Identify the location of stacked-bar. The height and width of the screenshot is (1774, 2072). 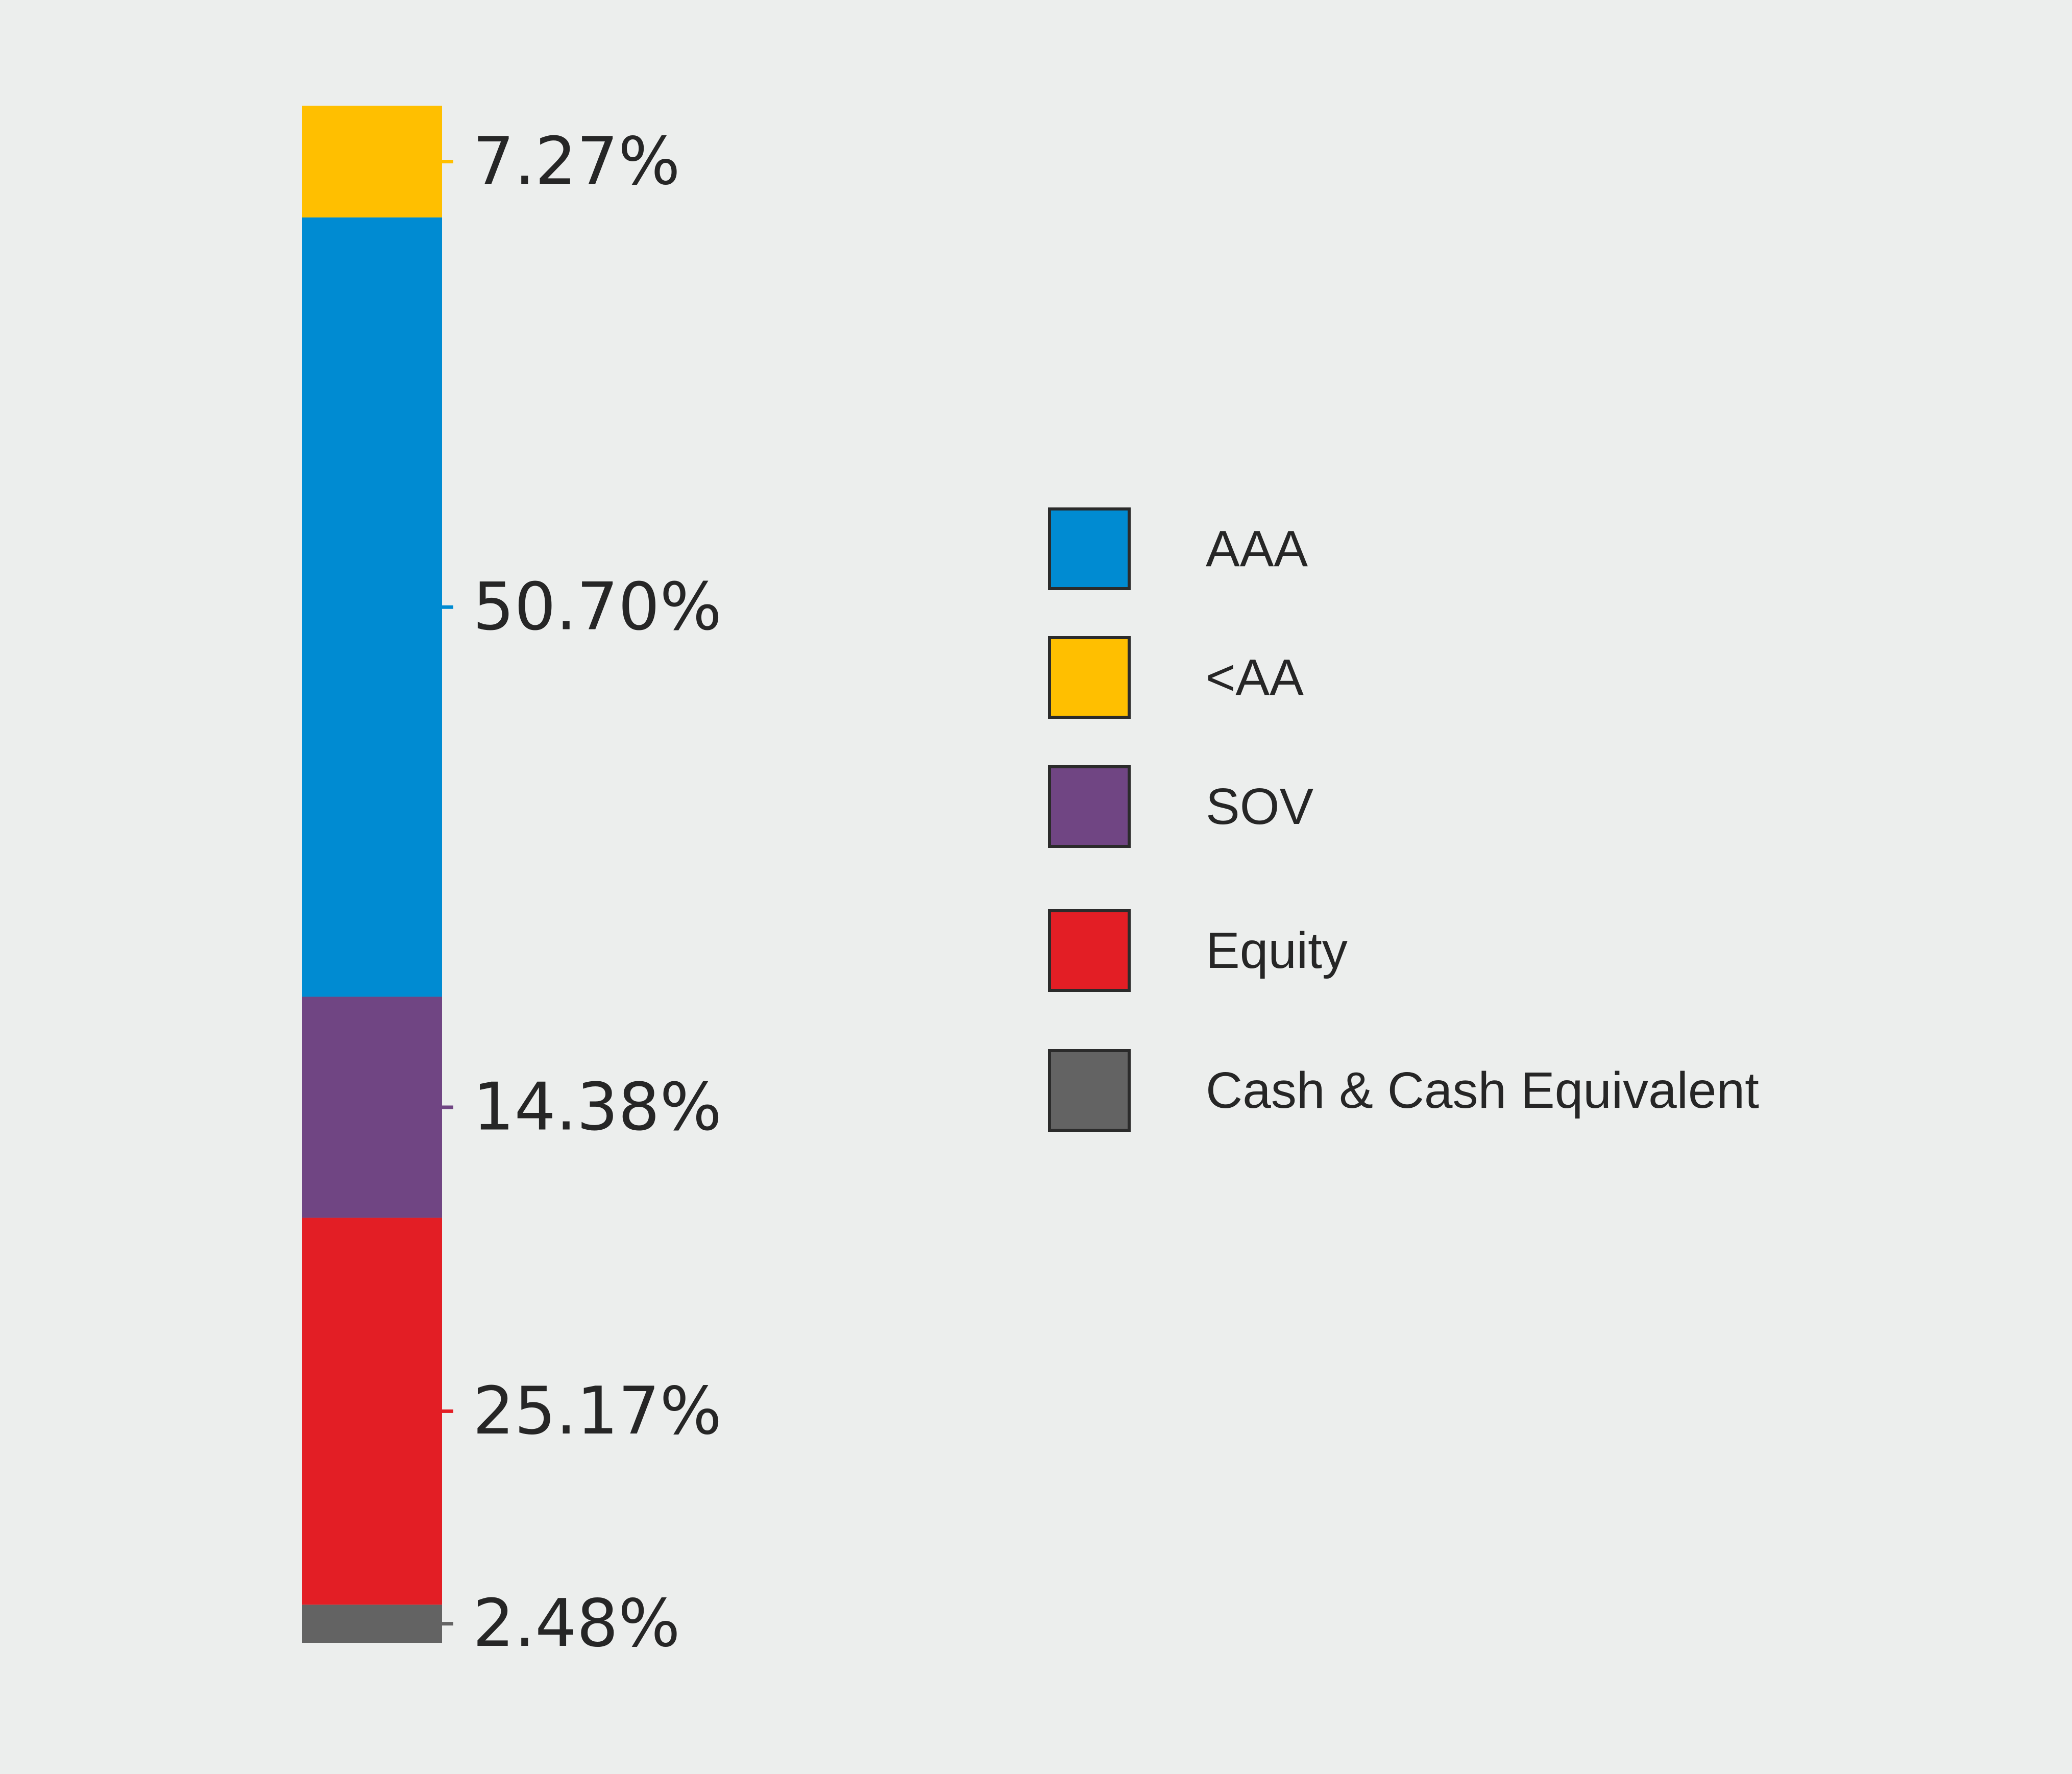
(372, 874).